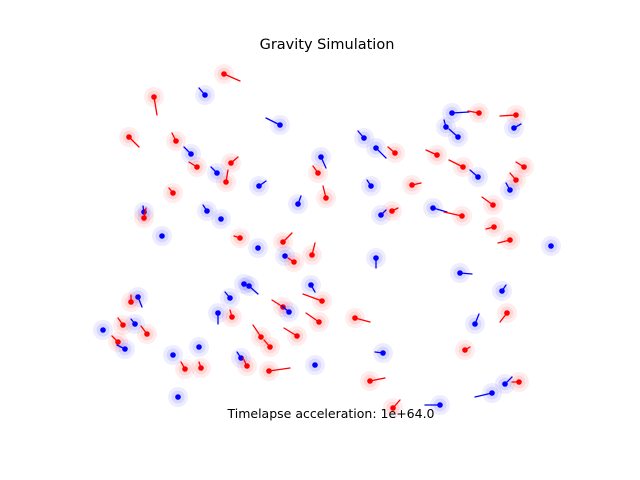  I want to click on timelapse-status: Timelapse acceleration: 1e+64.0, so click(330, 413).